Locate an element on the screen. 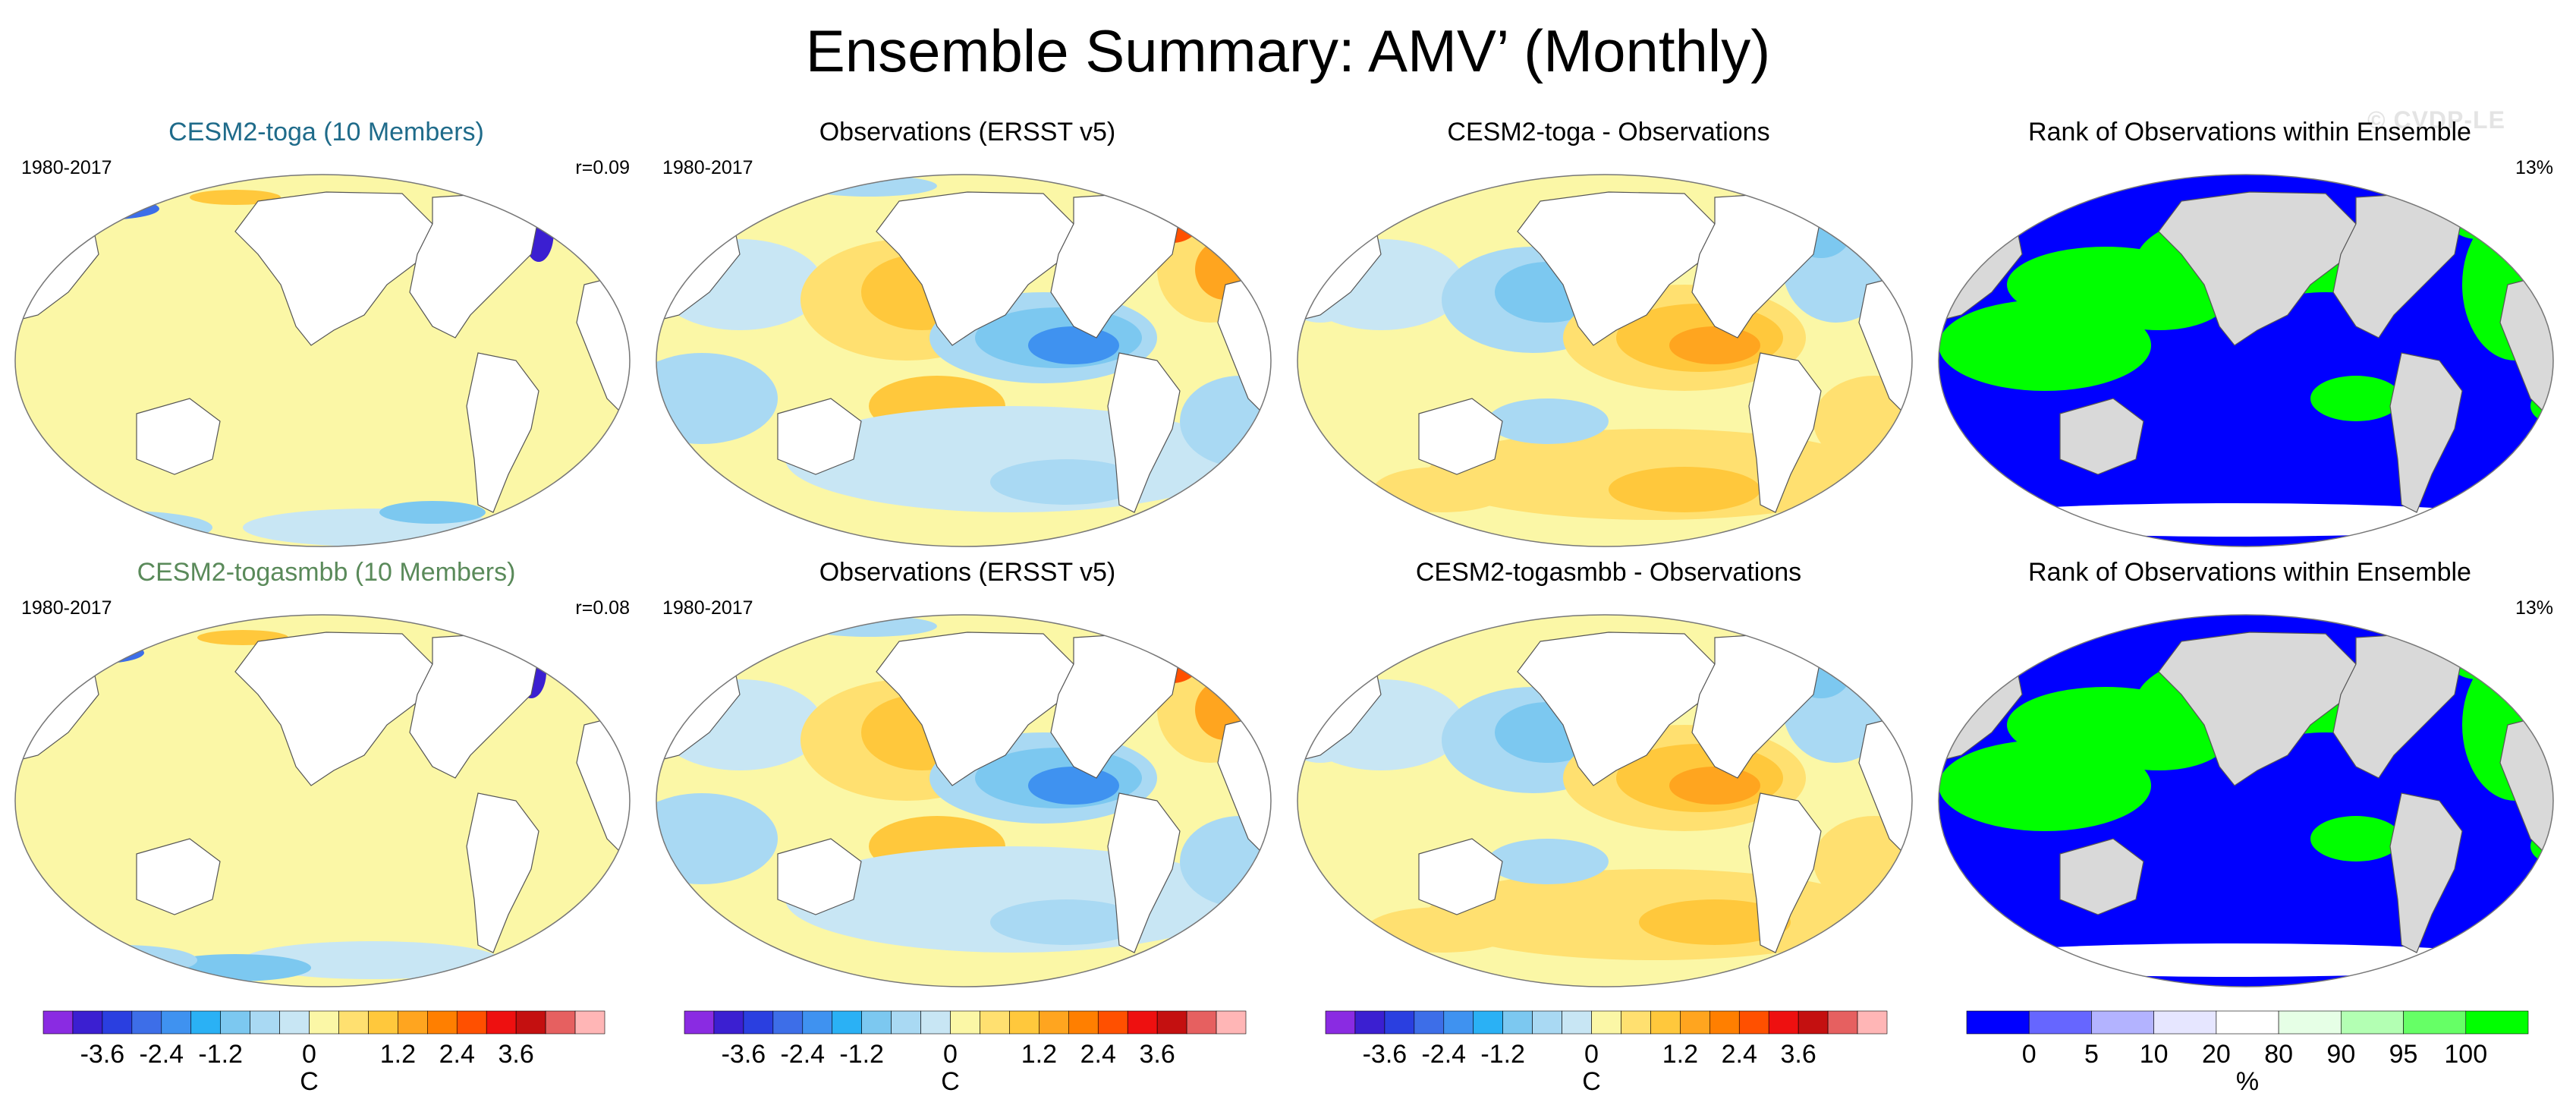 The height and width of the screenshot is (1115, 2576). colorbar-tick-label: 1.2 is located at coordinates (1680, 1054).